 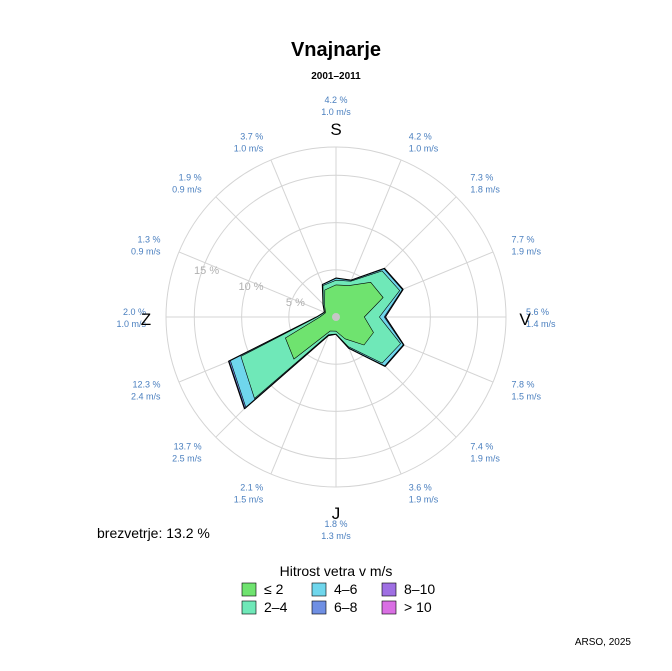 I want to click on calm-center, so click(x=336, y=317).